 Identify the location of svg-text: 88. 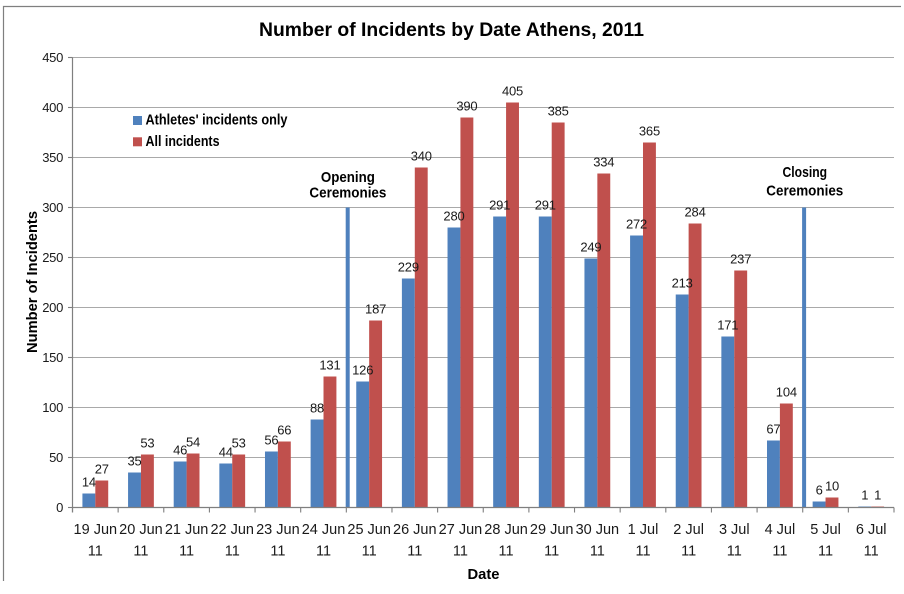
(317, 408).